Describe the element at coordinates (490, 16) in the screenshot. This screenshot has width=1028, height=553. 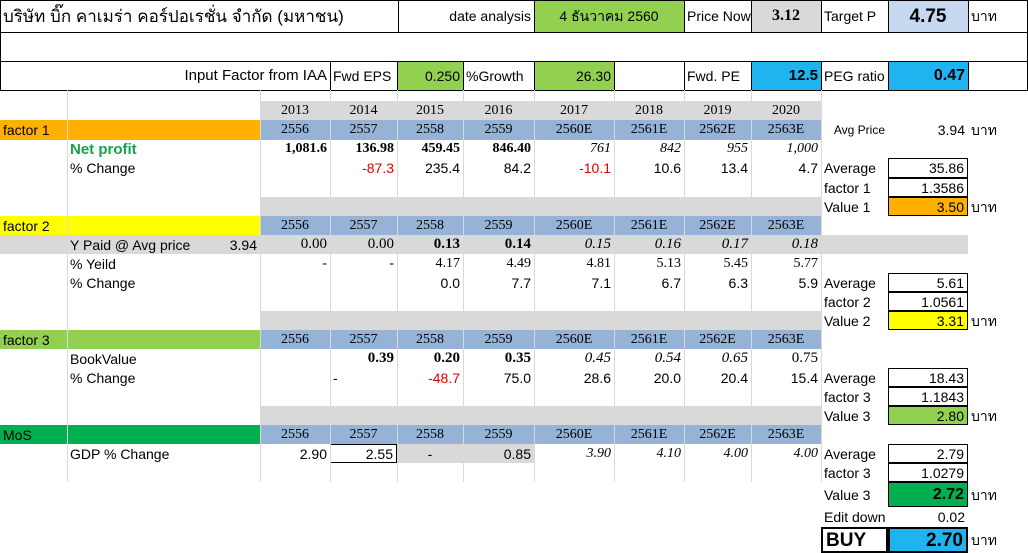
I see `date-analysis-label: date analysis` at that location.